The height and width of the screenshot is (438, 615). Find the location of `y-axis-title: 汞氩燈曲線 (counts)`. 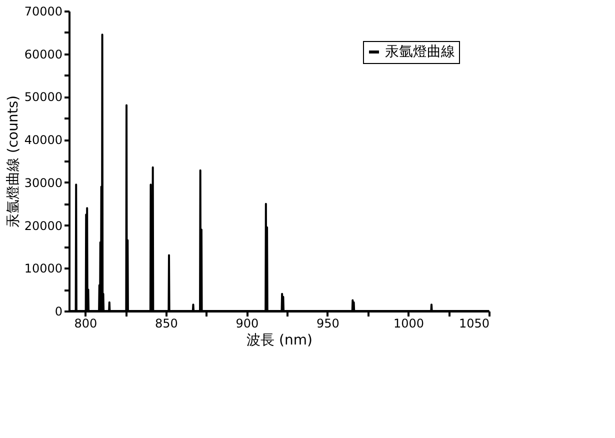

y-axis-title: 汞氩燈曲線 (counts) is located at coordinates (13, 161).